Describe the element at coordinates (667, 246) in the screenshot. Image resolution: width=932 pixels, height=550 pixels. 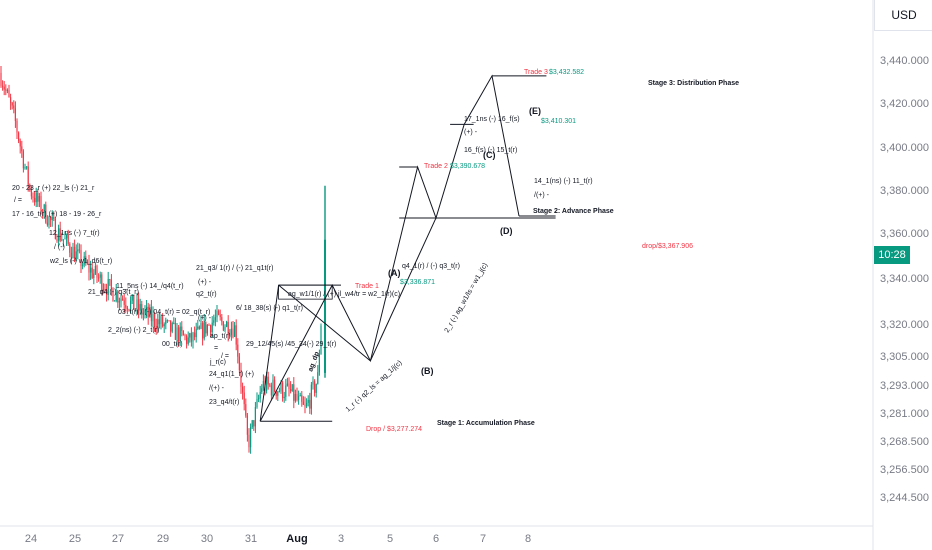
I see `drop-2-label: drop/$3,367.906` at that location.